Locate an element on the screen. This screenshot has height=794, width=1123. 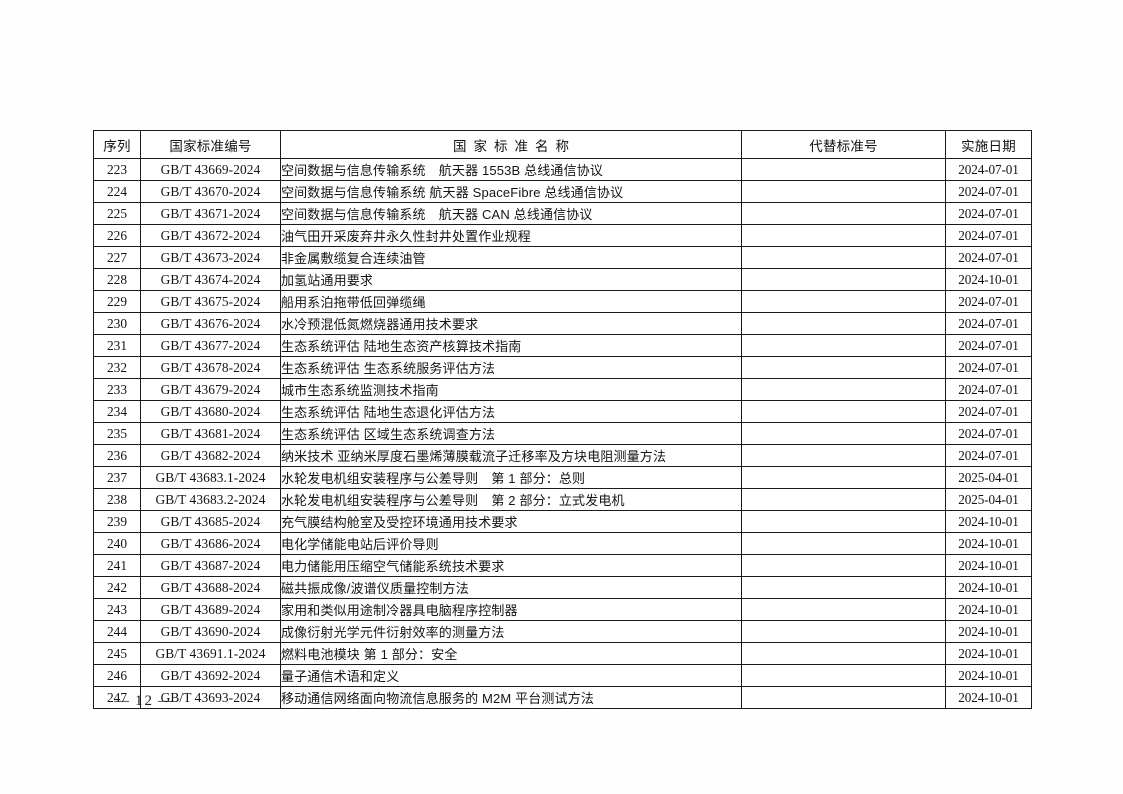
column-header-standard-code: 国家标准编号 is located at coordinates (210, 144).